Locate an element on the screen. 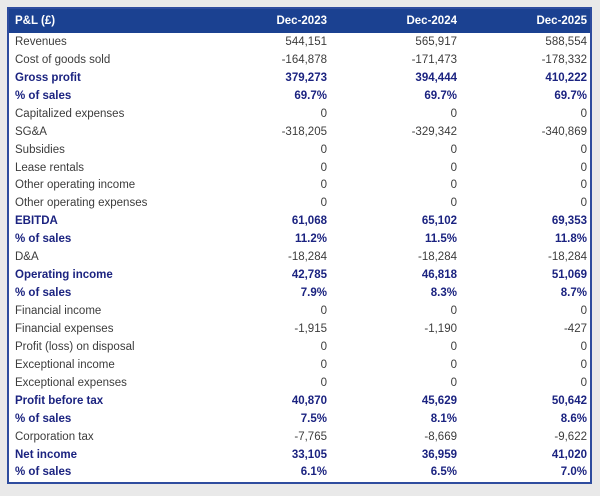 This screenshot has height=496, width=600. table-row: % of sales 69.7% 69.7% 69.7% is located at coordinates (299, 96).